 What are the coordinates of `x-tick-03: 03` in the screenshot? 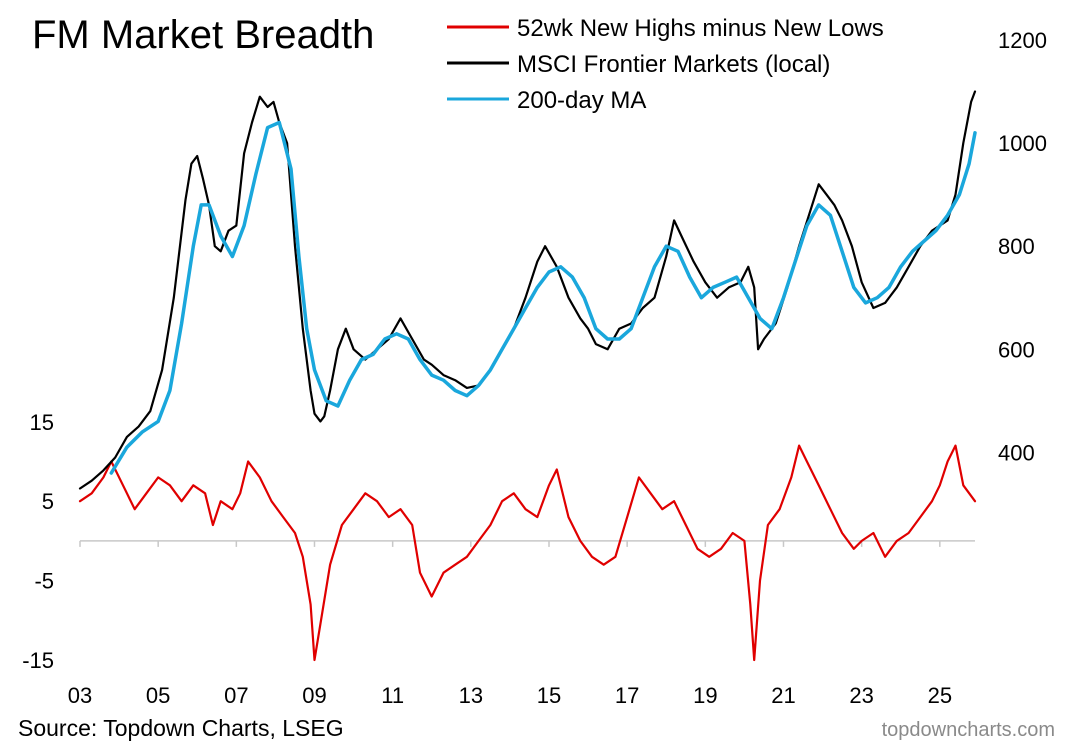 It's located at (80, 695).